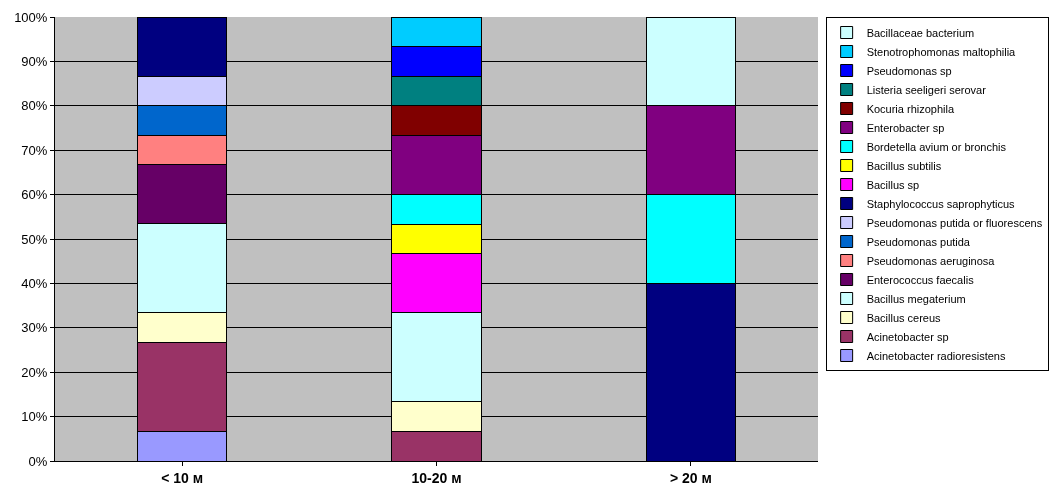 This screenshot has height=496, width=1059. Describe the element at coordinates (34, 239) in the screenshot. I see `y-tick-label: 50%` at that location.